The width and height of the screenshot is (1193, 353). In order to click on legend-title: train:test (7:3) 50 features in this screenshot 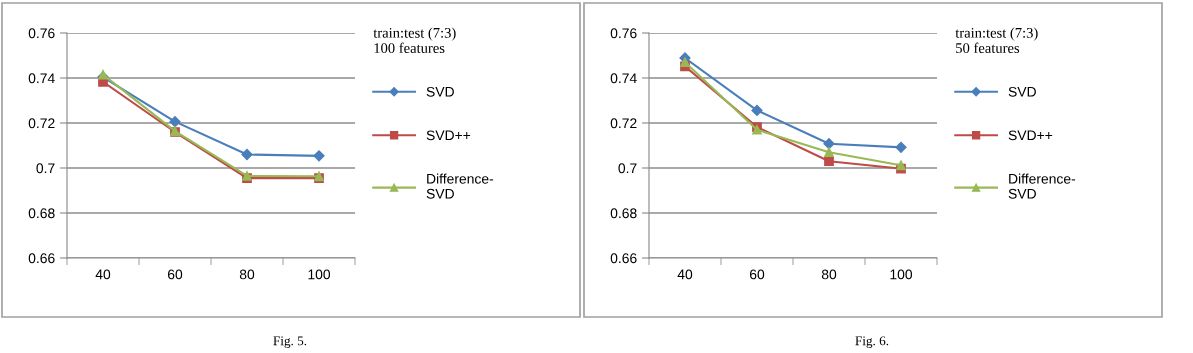, I will do `click(996, 40)`.